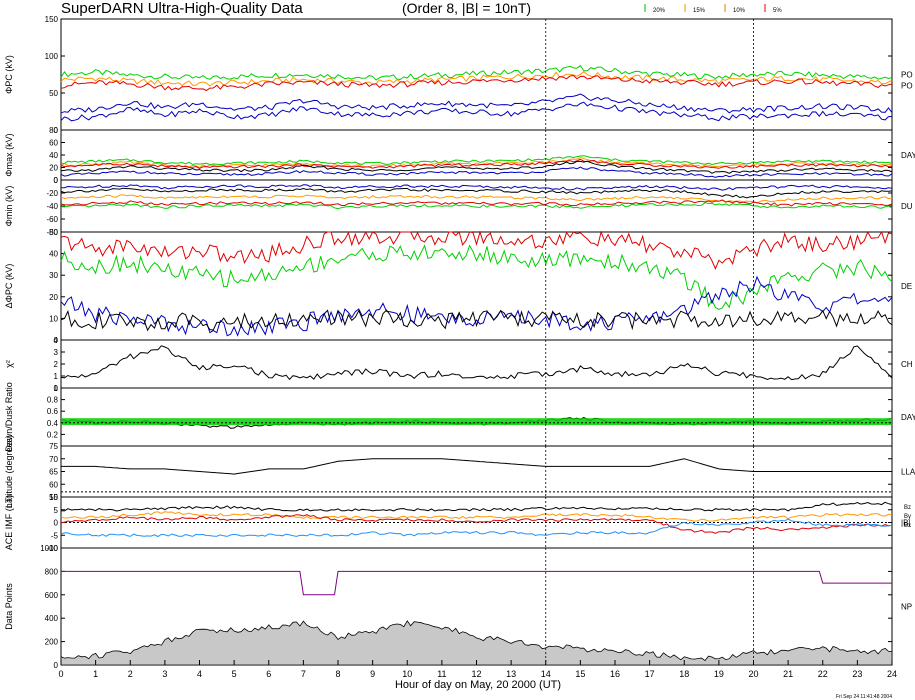 This screenshot has width=915, height=700. Describe the element at coordinates (546, 674) in the screenshot. I see `x-tick-label: 14` at that location.